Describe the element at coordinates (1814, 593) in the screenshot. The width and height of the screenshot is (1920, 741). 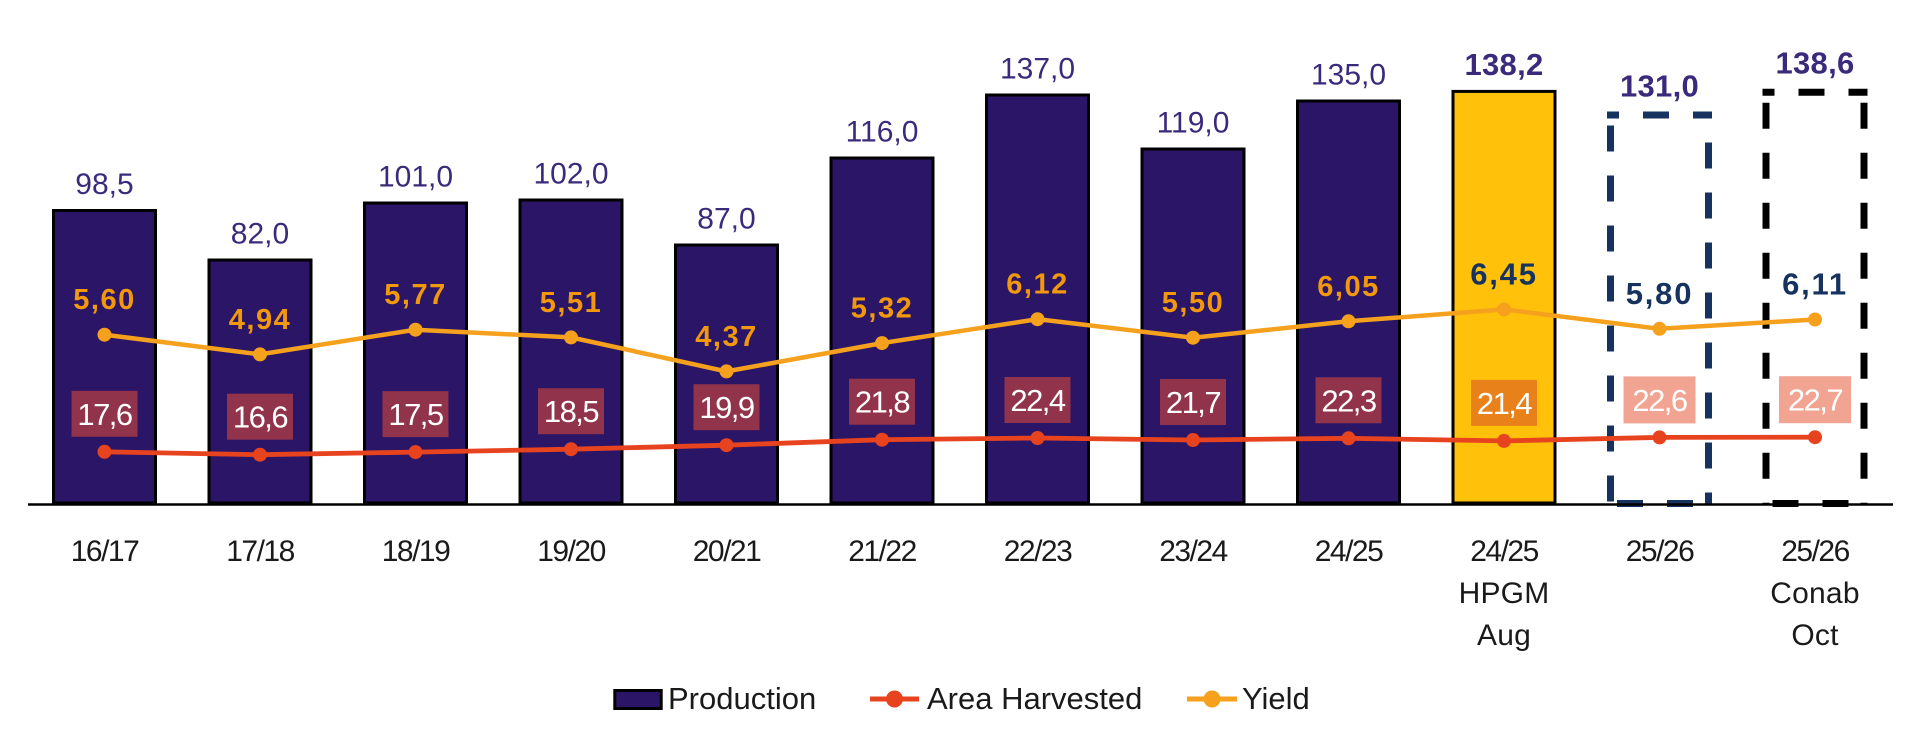
I see `svg-text: Conab` at that location.